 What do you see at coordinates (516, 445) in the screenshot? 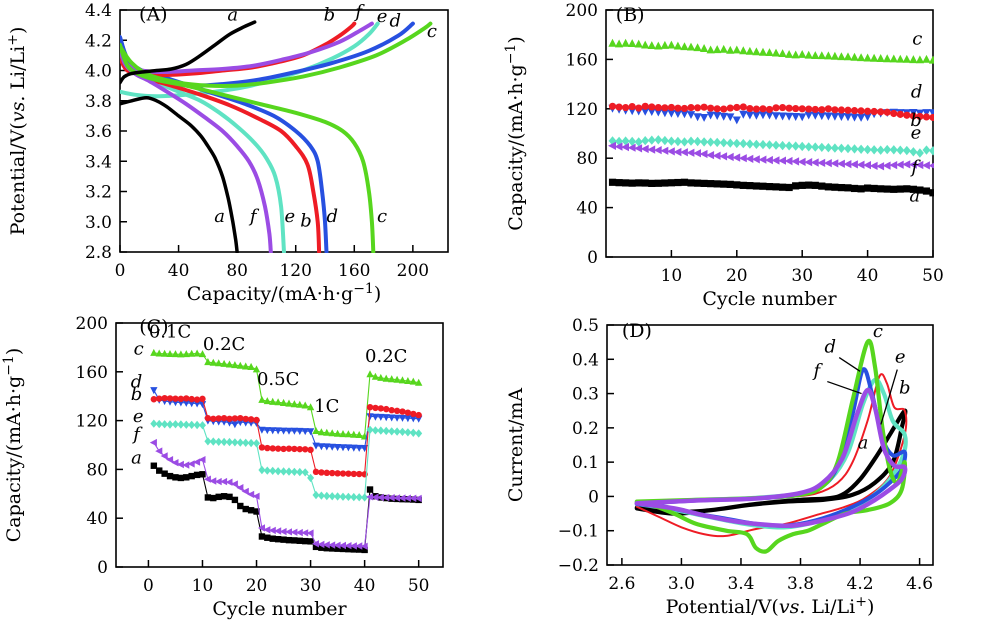
I see `y-axis-label: Current/mA` at bounding box center [516, 445].